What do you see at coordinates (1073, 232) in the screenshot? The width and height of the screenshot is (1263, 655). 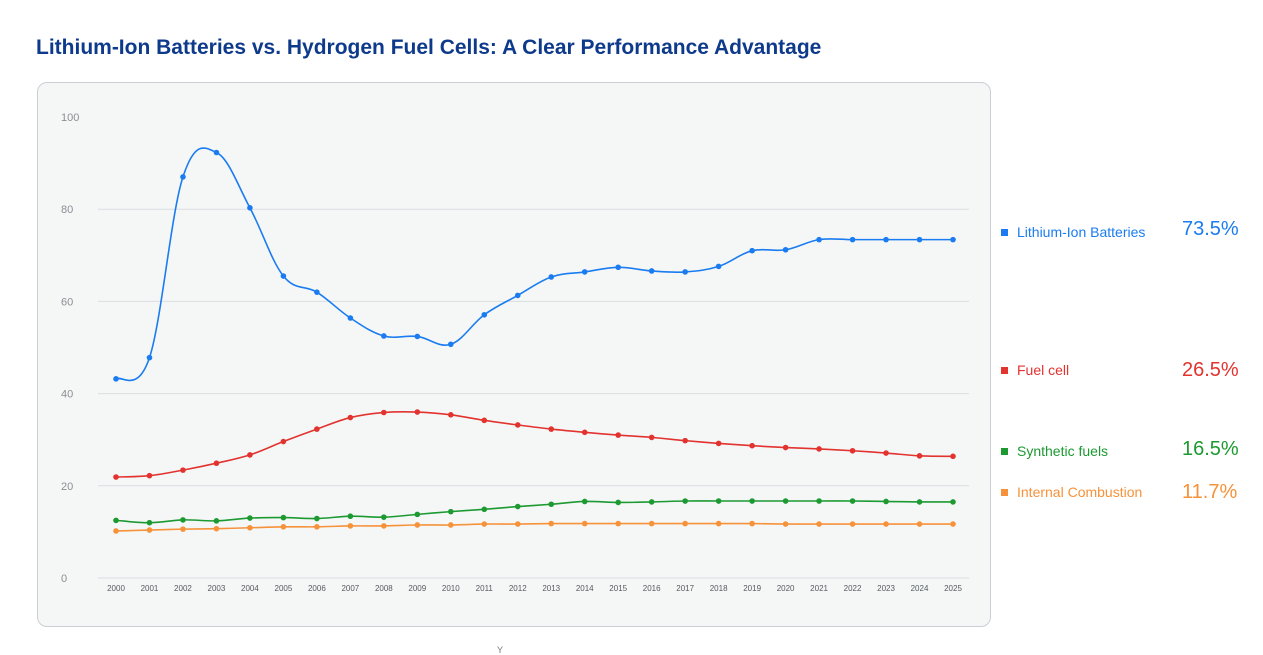 I see `legend-item-lithium-ion: Lithium-Ion Batteries` at bounding box center [1073, 232].